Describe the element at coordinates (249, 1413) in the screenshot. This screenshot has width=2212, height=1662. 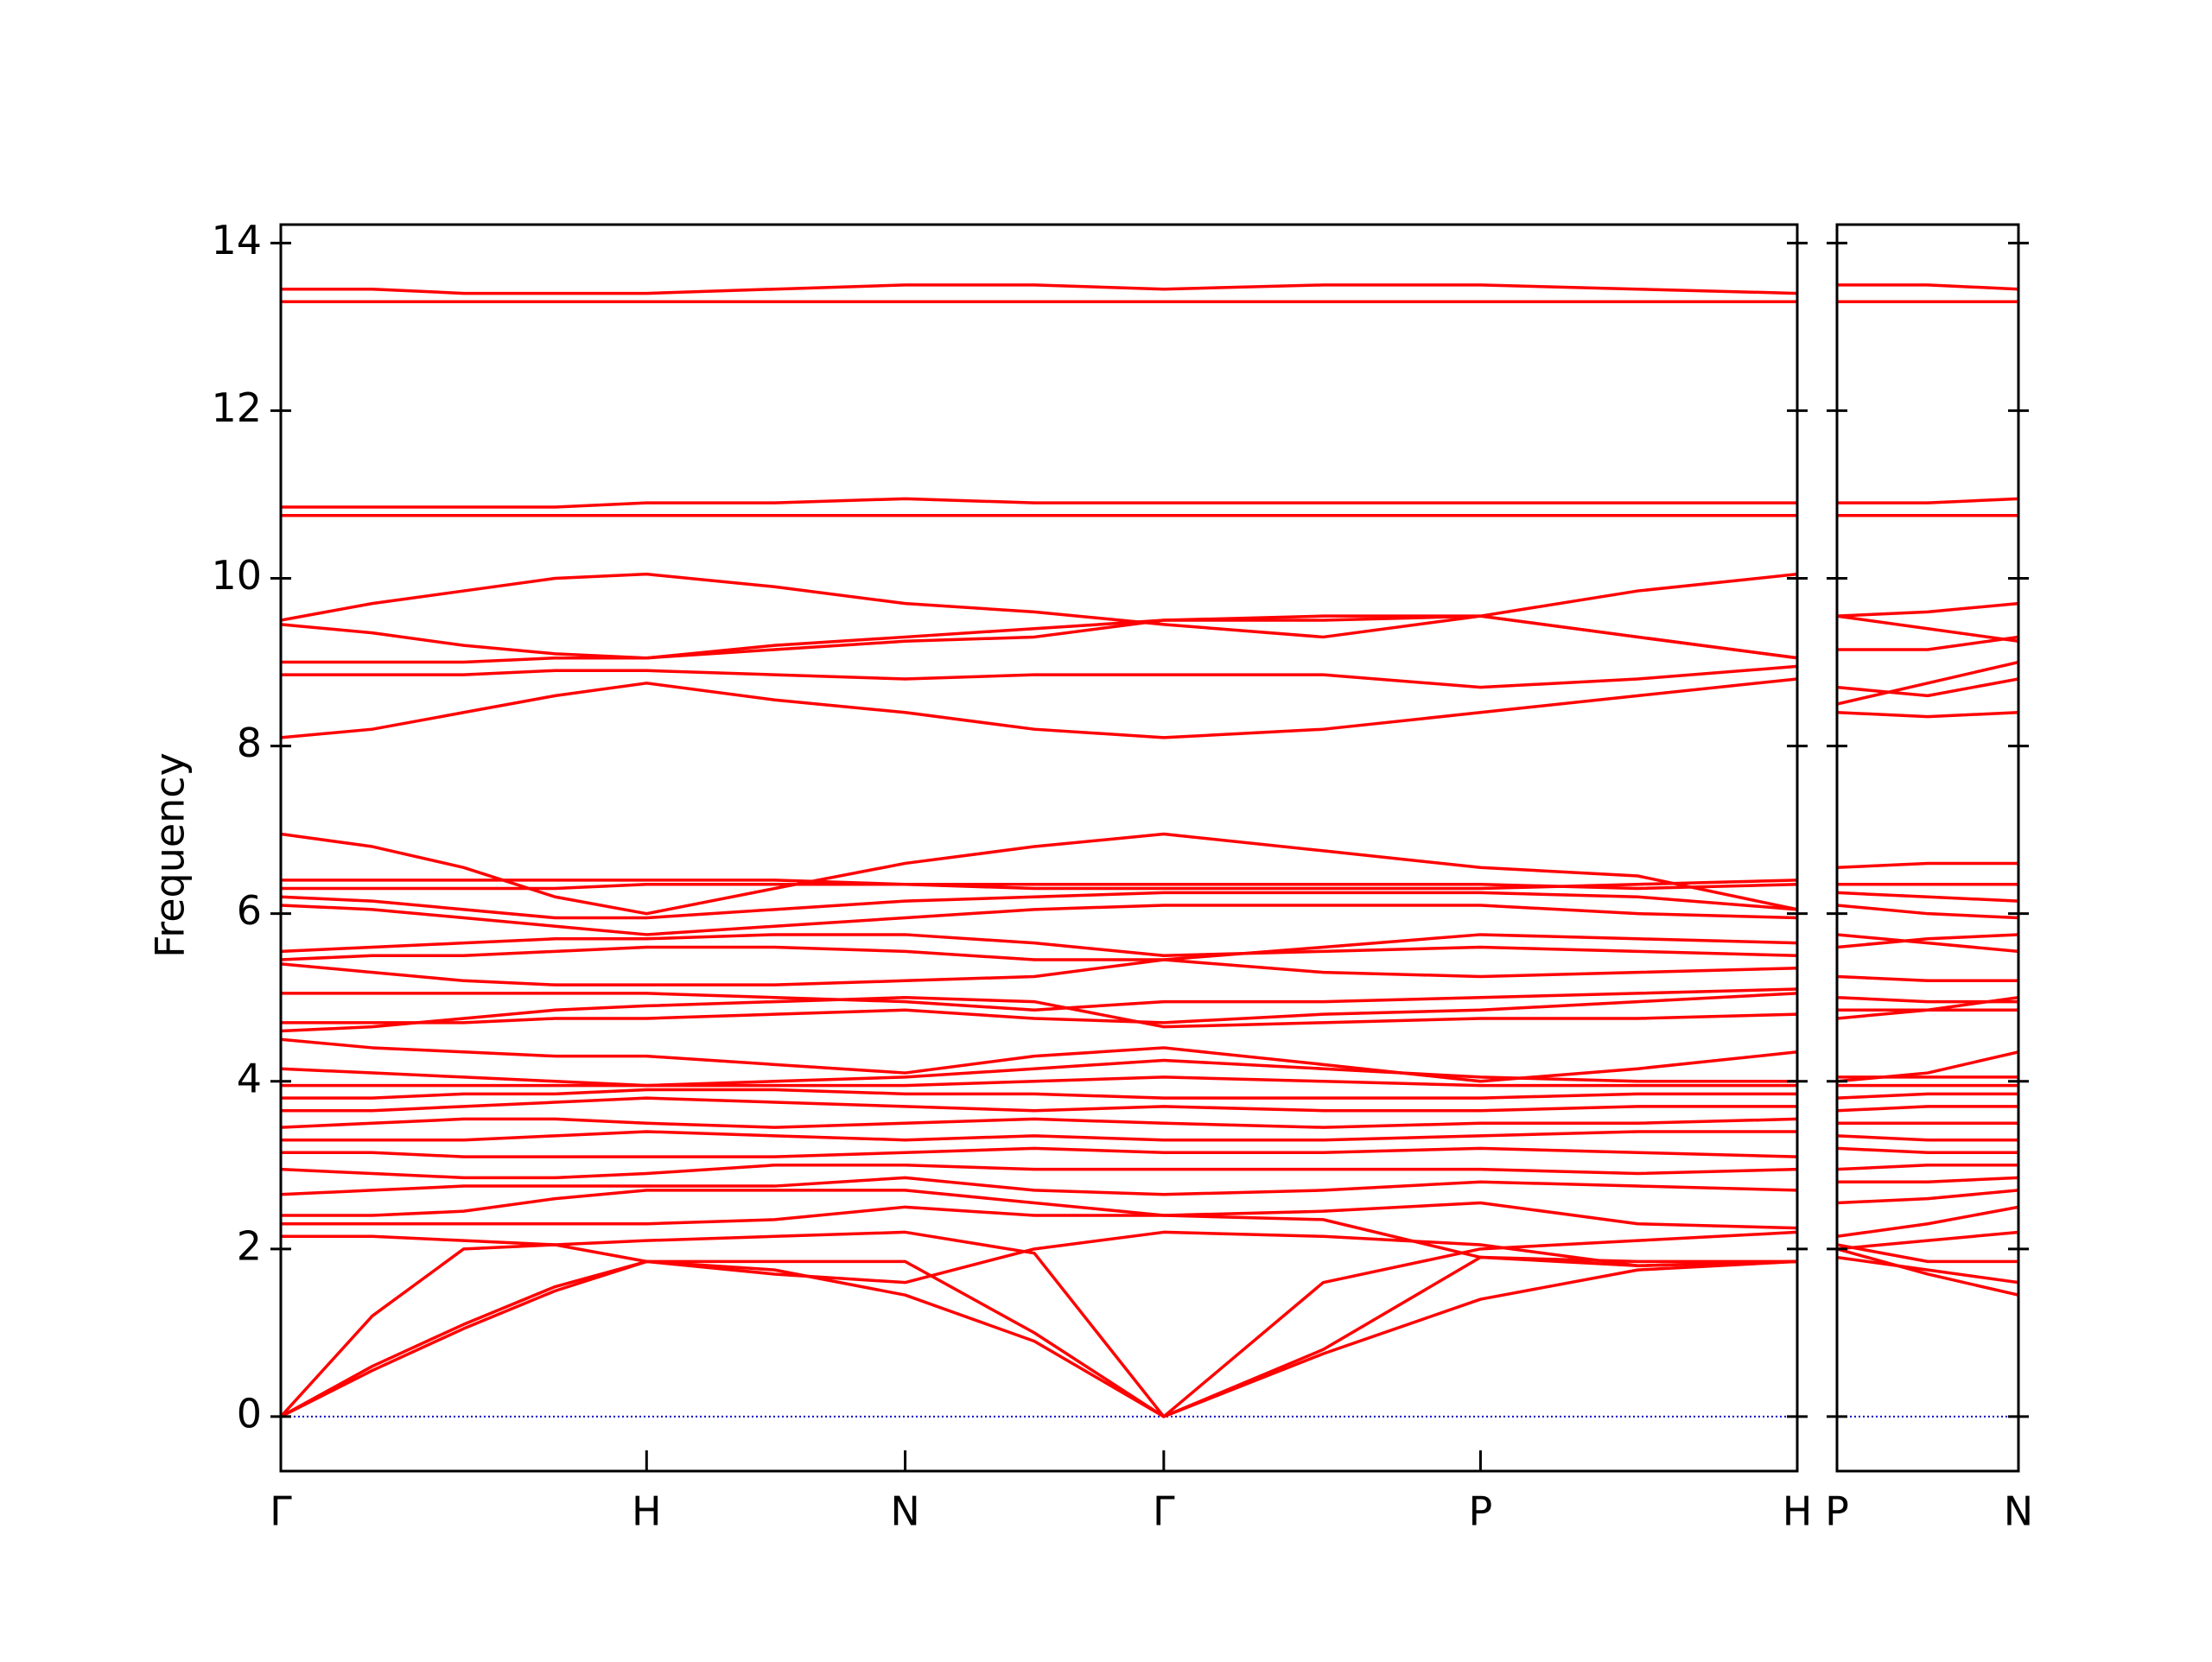
I see `y-tick-label: 0` at that location.